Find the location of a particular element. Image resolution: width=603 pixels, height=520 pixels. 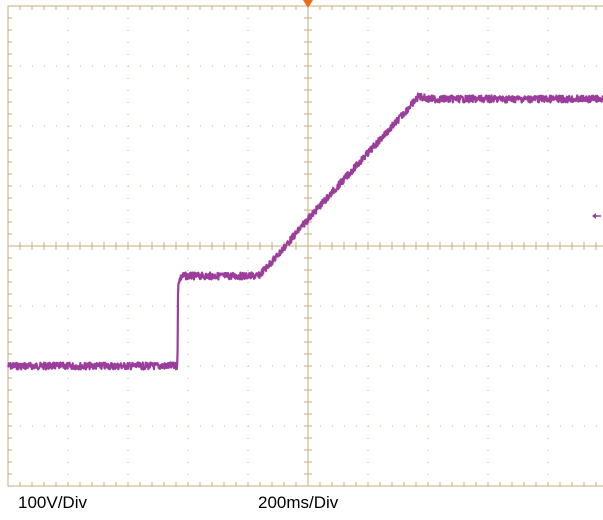

horizontal-scale-label: 200ms/Div is located at coordinates (298, 502).